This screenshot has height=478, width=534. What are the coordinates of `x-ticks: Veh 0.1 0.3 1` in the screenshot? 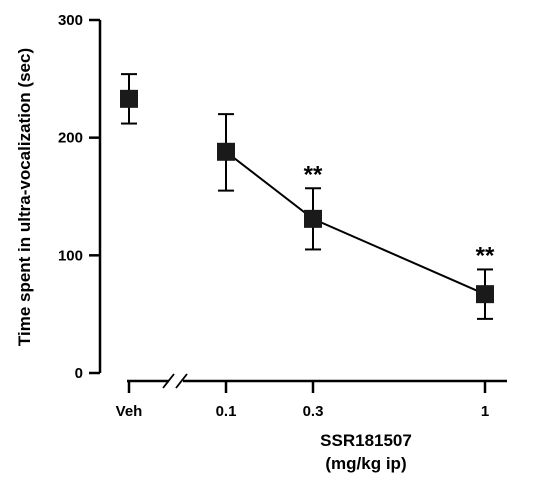 It's located at (302, 400).